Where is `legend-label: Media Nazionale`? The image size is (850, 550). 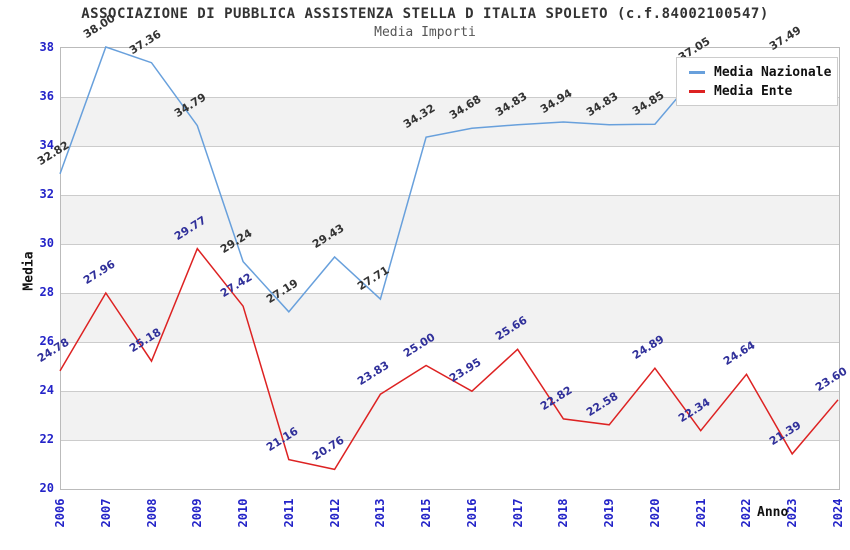
legend-label: Media Nazionale is located at coordinates (773, 72).